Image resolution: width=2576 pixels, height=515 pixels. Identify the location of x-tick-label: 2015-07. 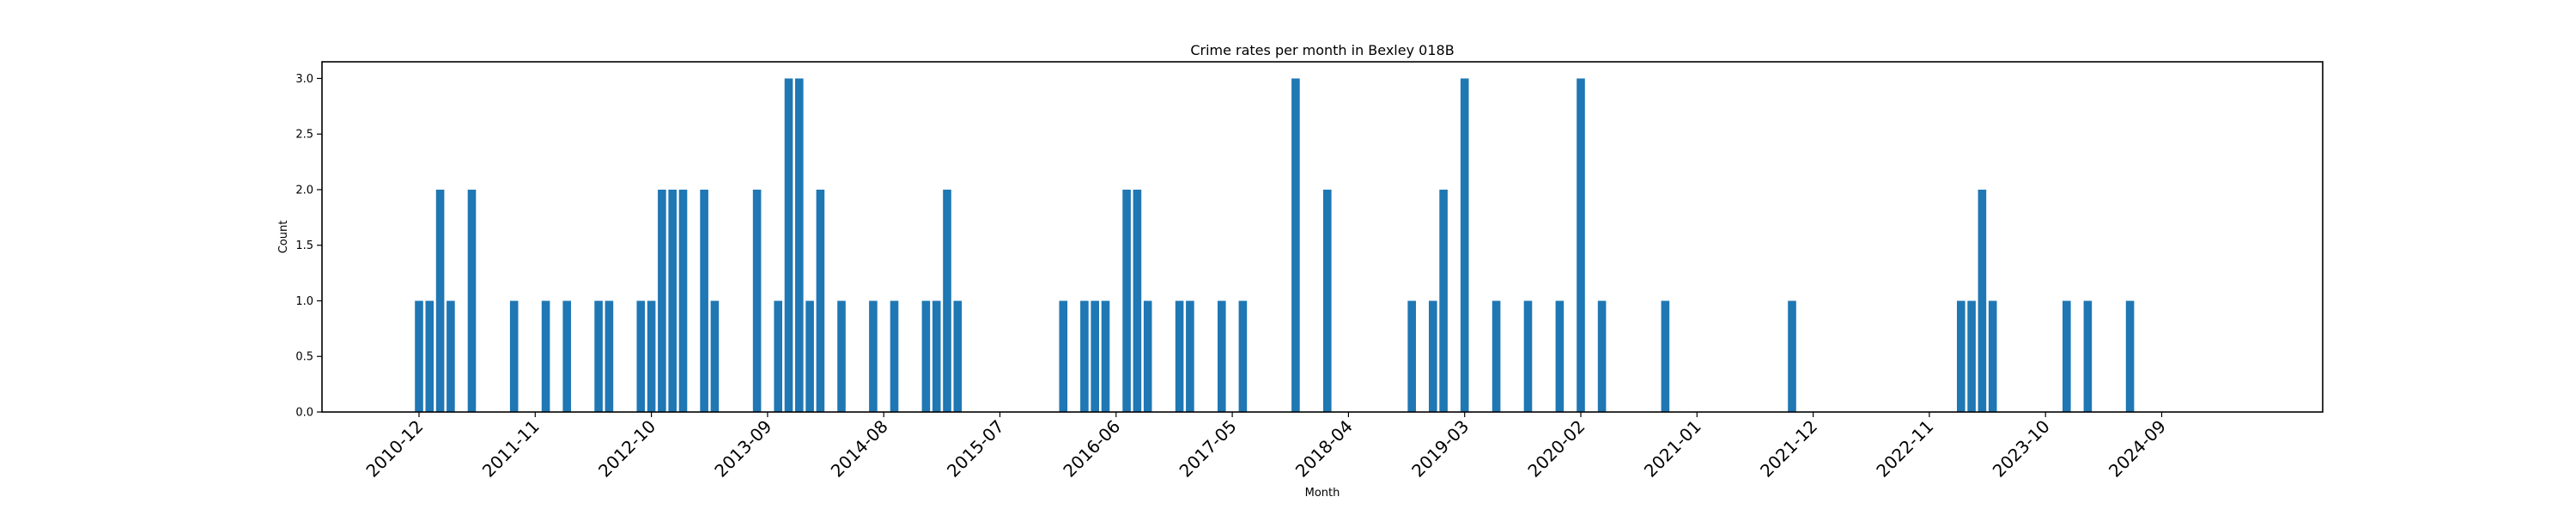
(976, 449).